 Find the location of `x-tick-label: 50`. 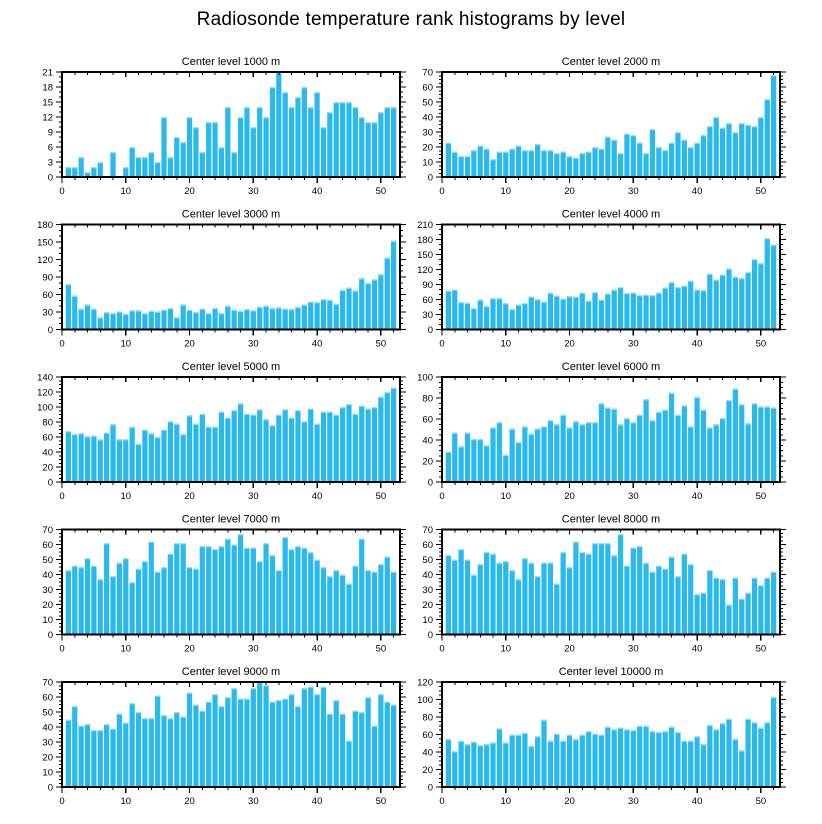

x-tick-label: 50 is located at coordinates (761, 344).